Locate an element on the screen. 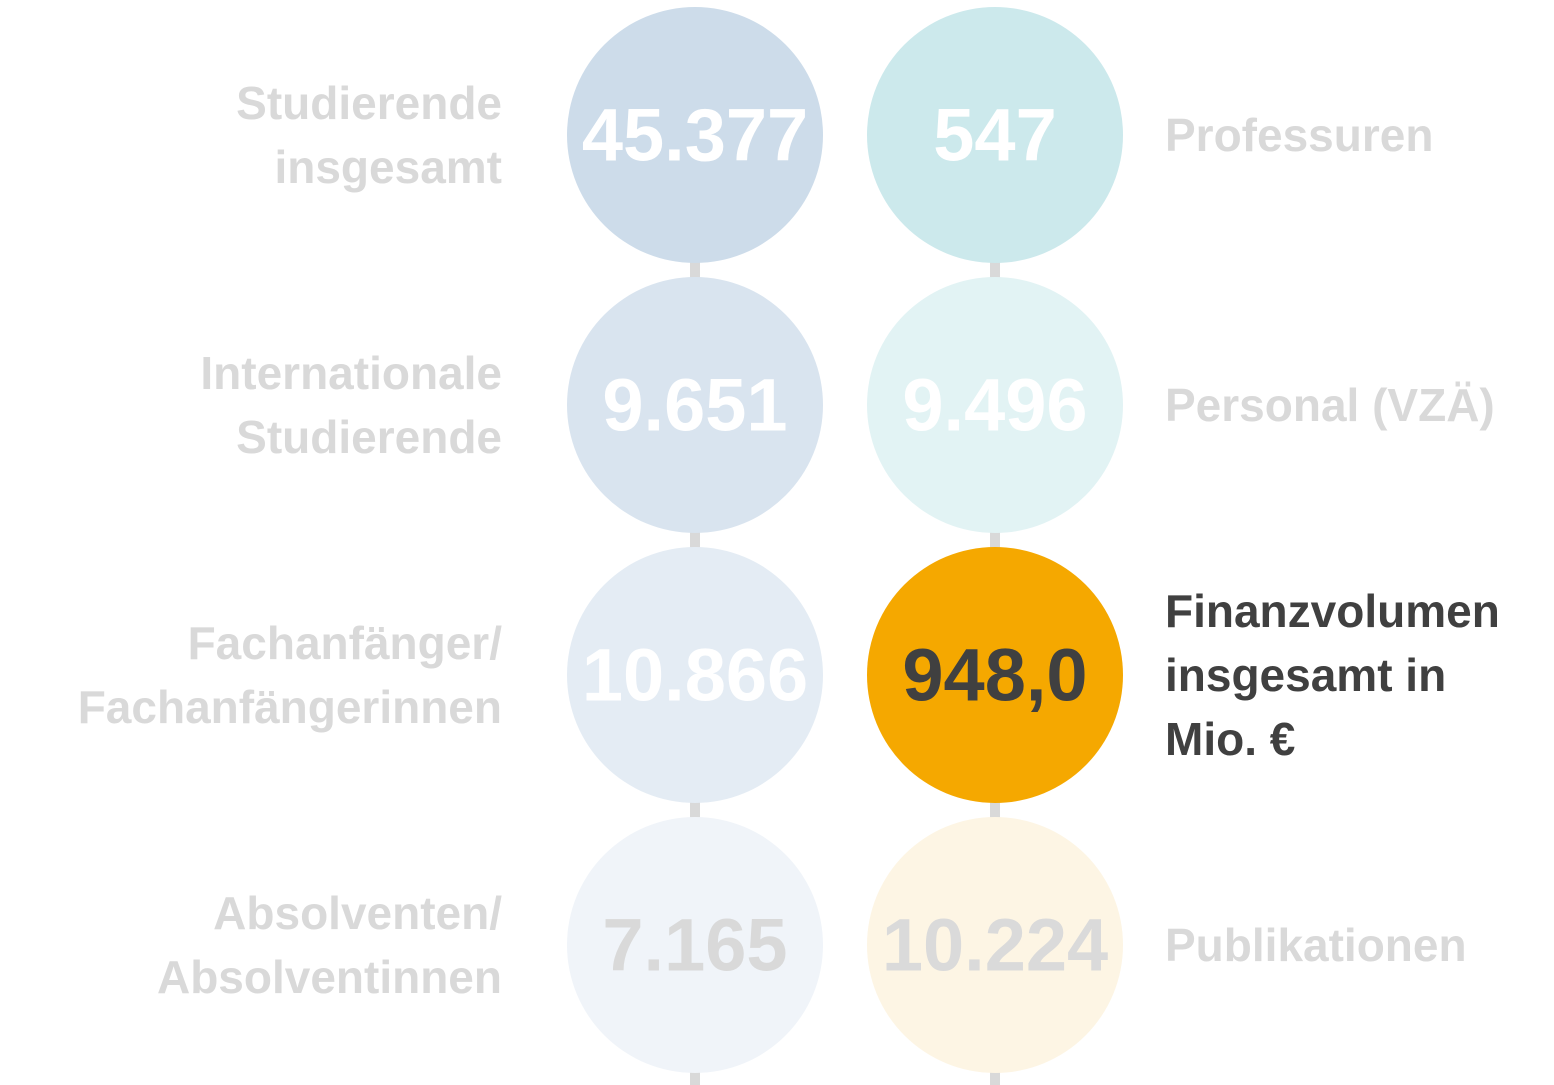 This screenshot has width=1554, height=1085. kpi-label: insgesamt in is located at coordinates (1305, 675).